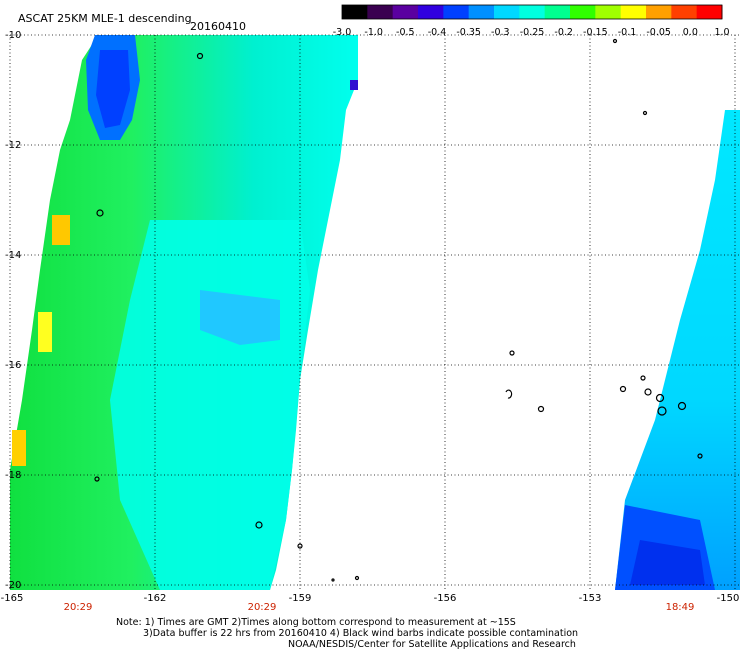 The height and width of the screenshot is (650, 740). Describe the element at coordinates (13, 310) in the screenshot. I see `latitude-labels: -10 -12 -14 -16 -18 -20` at that location.